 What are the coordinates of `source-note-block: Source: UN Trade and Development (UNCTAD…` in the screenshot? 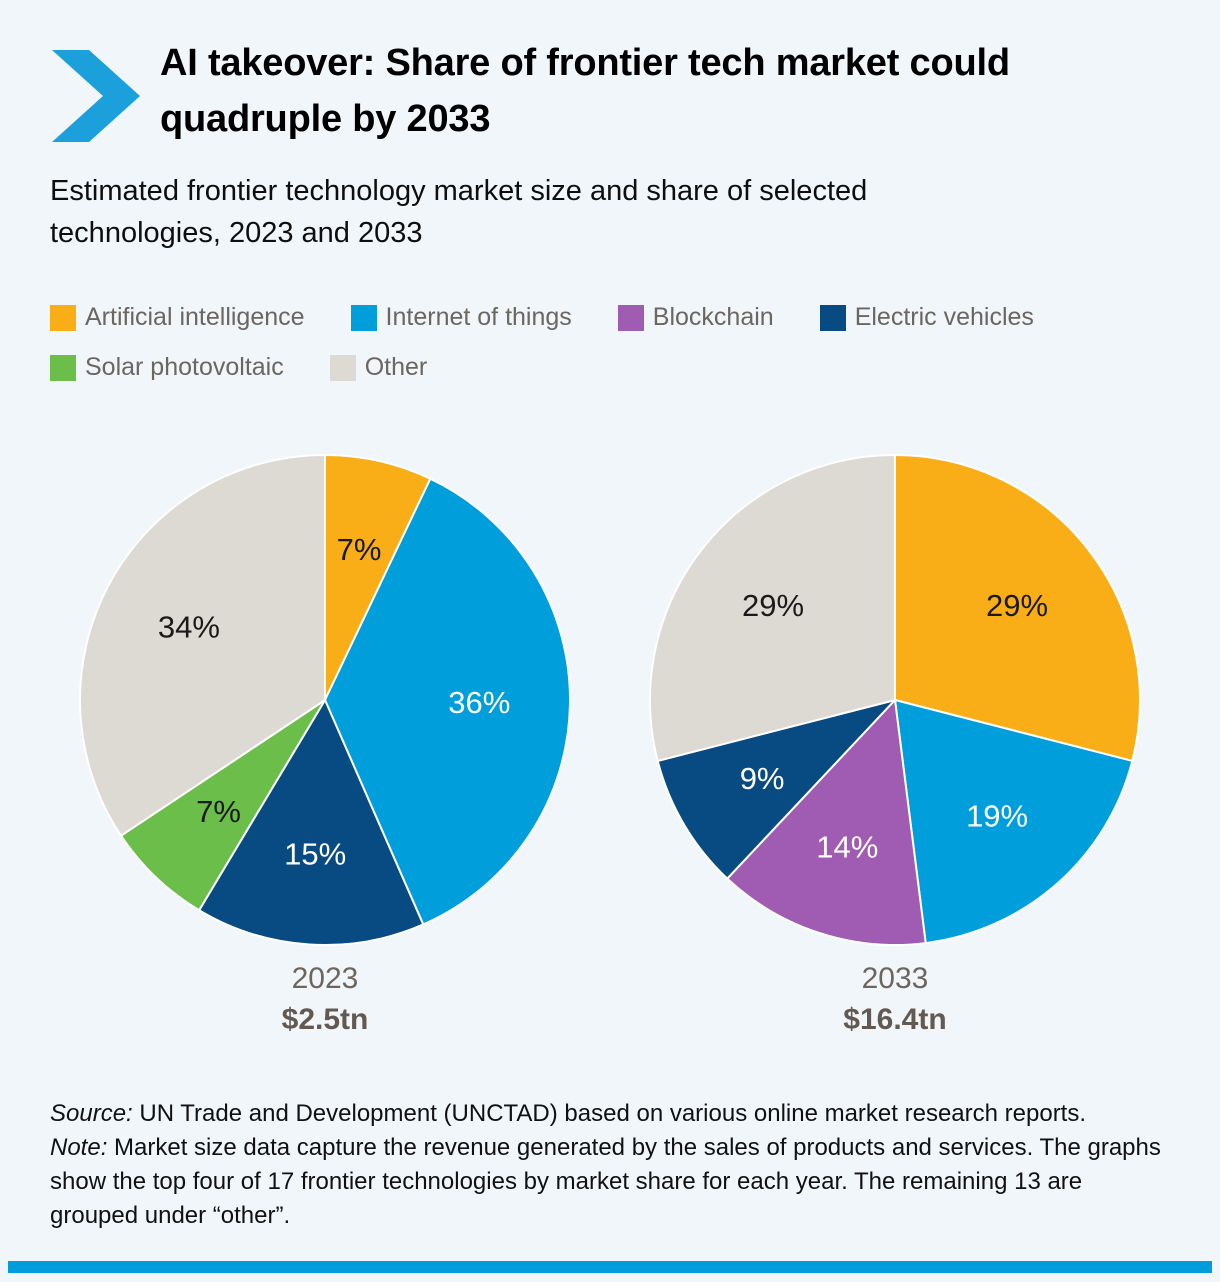 It's located at (609, 1165).